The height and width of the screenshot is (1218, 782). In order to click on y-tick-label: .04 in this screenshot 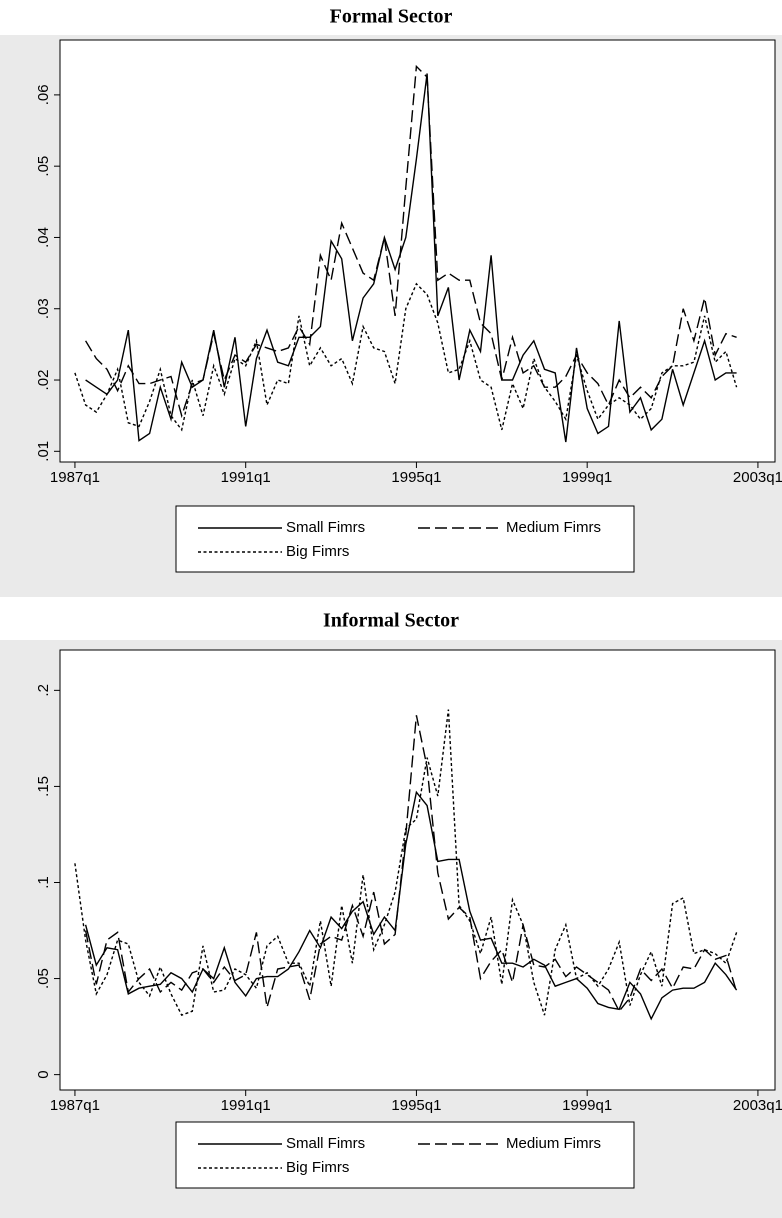, I will do `click(43, 237)`.